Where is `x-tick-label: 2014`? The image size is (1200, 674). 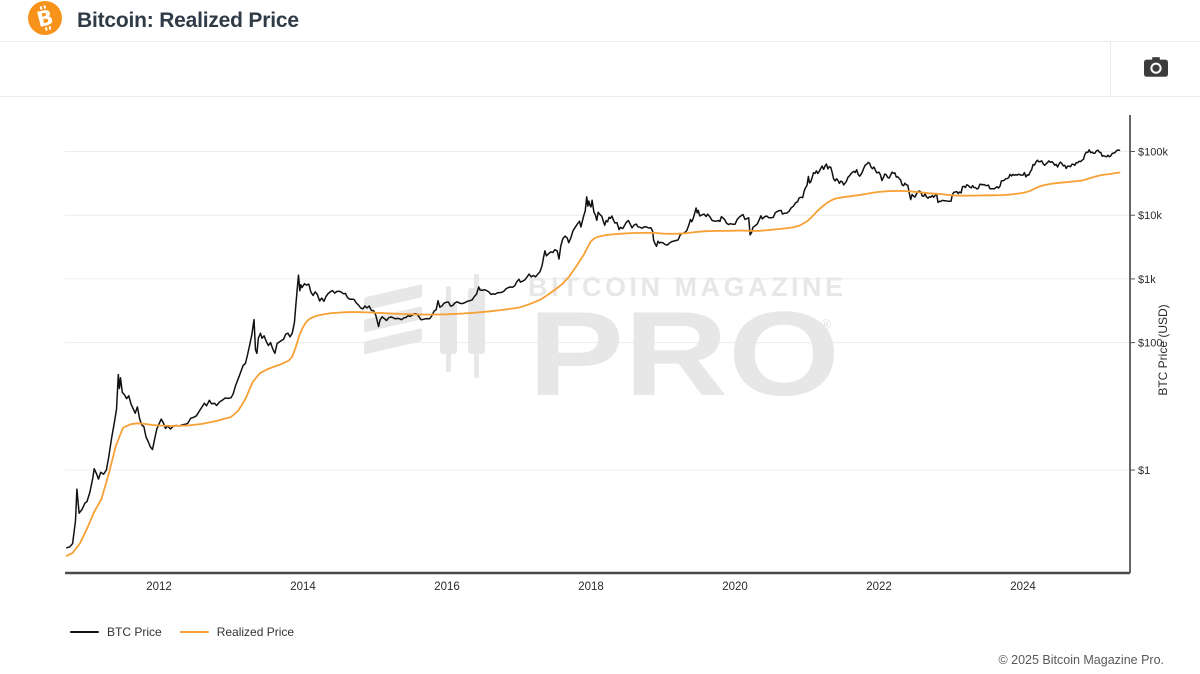 x-tick-label: 2014 is located at coordinates (303, 587).